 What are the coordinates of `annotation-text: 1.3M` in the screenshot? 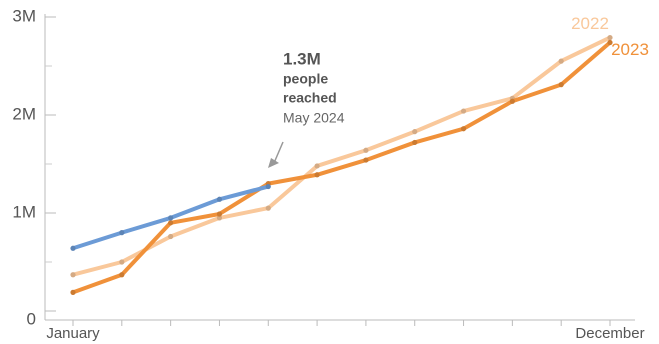 It's located at (302, 58).